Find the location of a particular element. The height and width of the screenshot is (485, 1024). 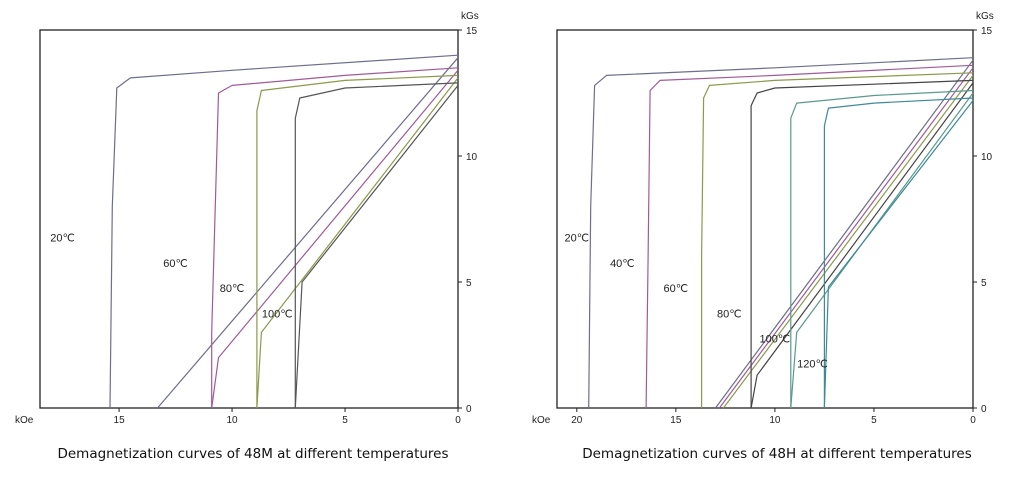

series-120℃: 120℃ is located at coordinates (885, 253).